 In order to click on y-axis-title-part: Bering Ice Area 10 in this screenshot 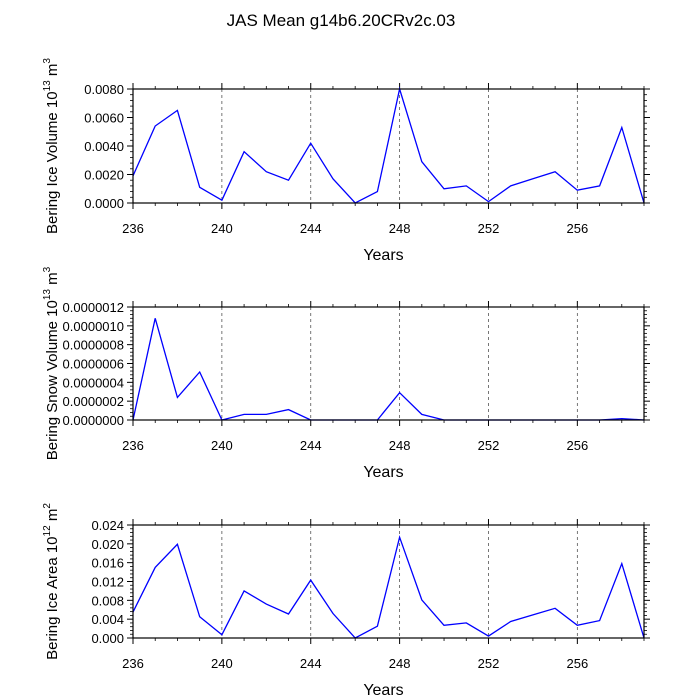, I will do `click(52, 597)`.